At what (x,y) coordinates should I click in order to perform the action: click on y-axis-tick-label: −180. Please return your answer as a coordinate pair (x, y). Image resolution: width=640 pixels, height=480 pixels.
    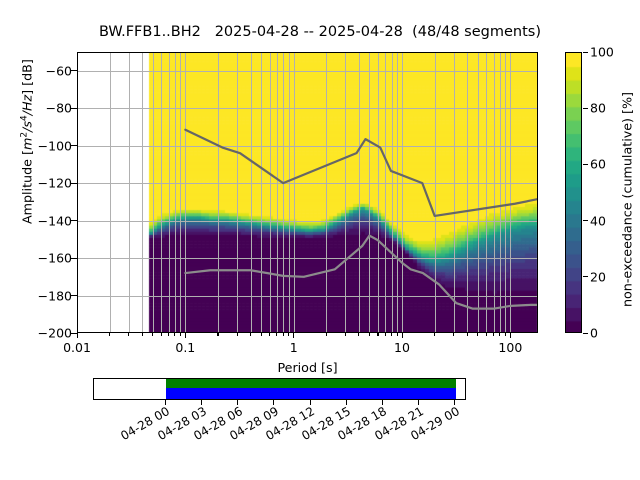
    Looking at the image, I should click on (54, 296).